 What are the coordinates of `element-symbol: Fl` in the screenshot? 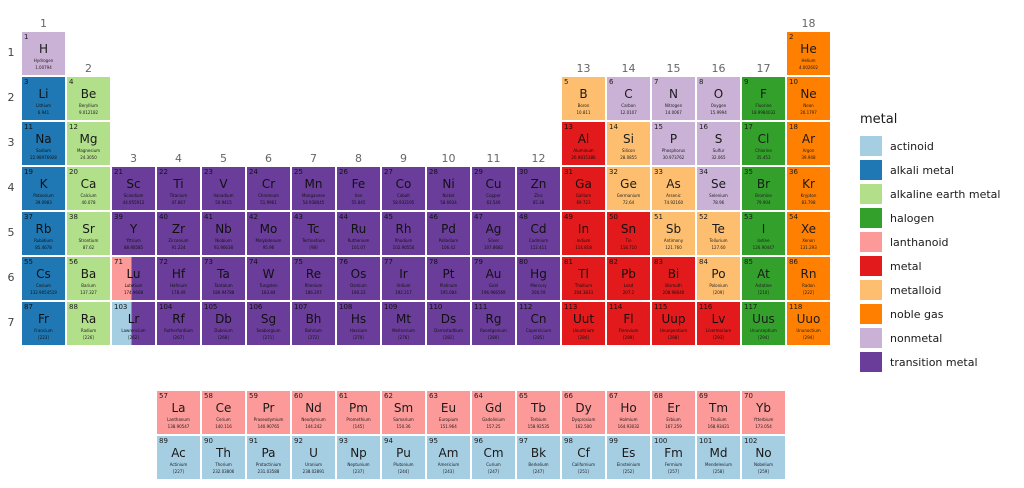 It's located at (628, 319).